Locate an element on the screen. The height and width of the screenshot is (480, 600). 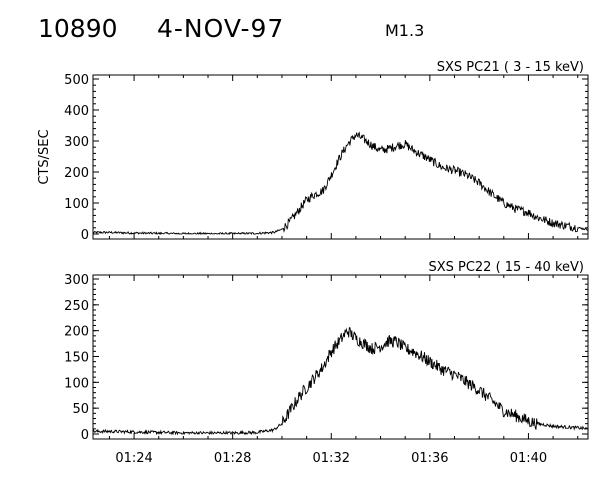
y-axis-label: CTS/SEC is located at coordinates (44, 156).